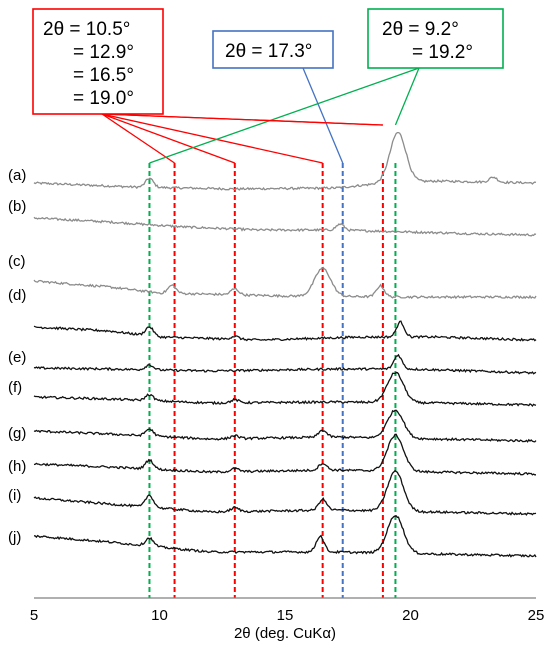 This screenshot has width=550, height=656. Describe the element at coordinates (159, 615) in the screenshot. I see `x-tick-label: 10` at that location.